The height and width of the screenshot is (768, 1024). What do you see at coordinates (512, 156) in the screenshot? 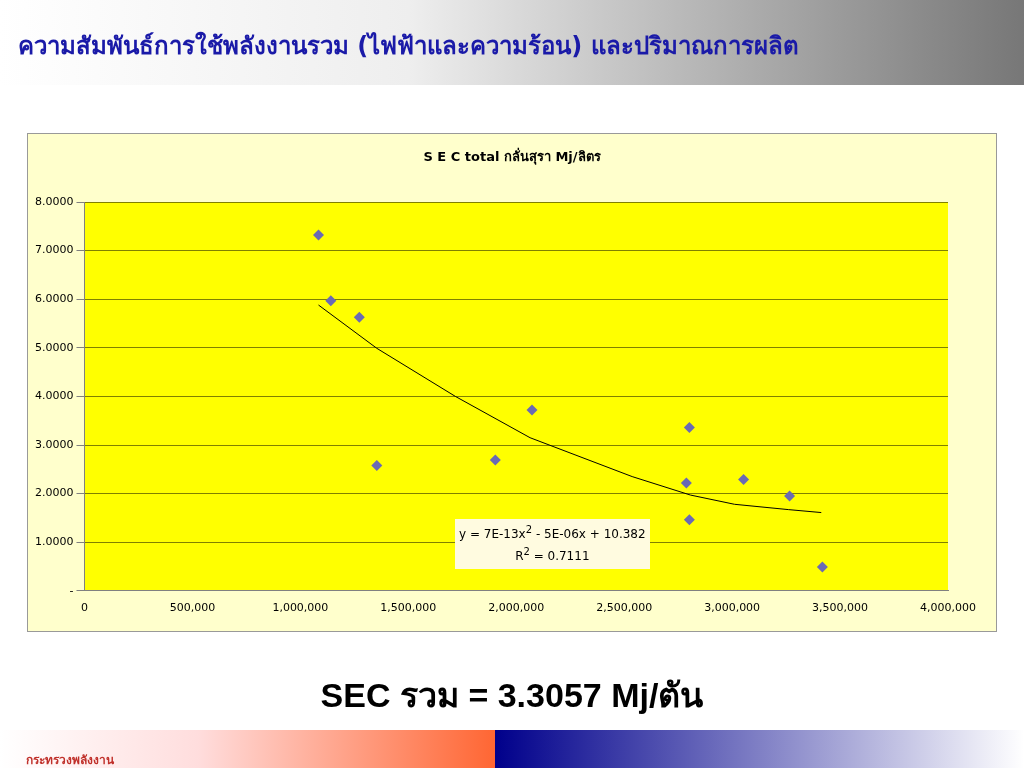
I see `chart-subtitle: S E C total กลั่นสุรา Mj/ลิตร` at bounding box center [512, 156].